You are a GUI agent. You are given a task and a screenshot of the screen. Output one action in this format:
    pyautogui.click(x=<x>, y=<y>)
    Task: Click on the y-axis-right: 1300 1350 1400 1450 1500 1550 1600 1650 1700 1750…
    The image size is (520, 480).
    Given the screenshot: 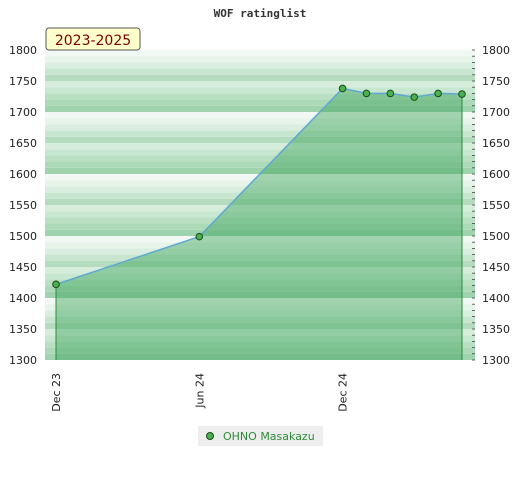 What is the action you would take?
    pyautogui.click(x=491, y=205)
    